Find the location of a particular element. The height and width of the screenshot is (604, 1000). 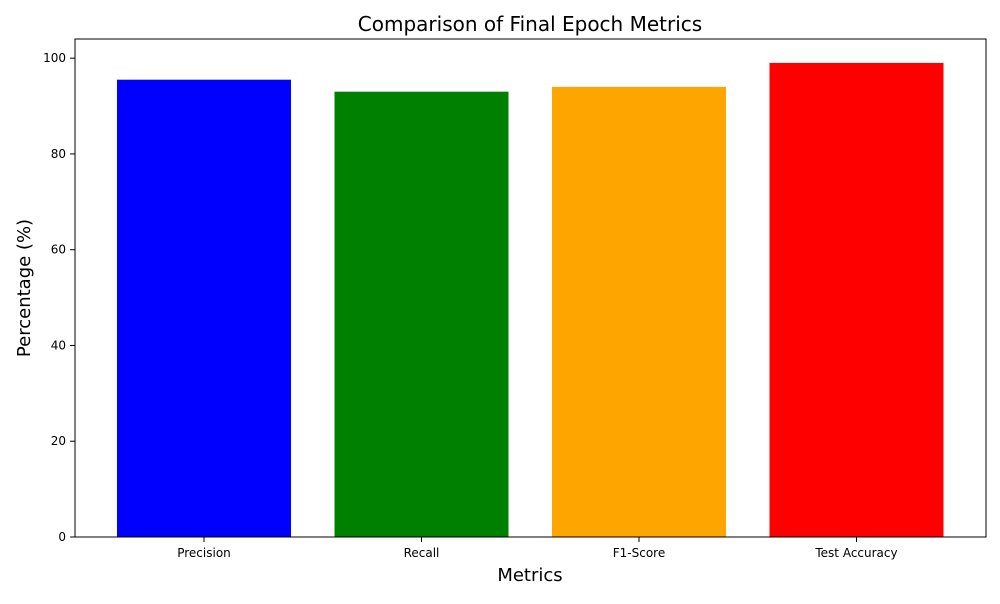

x-axis-ticks: Precision Recall F1-Score Test Accuracy is located at coordinates (537, 548).